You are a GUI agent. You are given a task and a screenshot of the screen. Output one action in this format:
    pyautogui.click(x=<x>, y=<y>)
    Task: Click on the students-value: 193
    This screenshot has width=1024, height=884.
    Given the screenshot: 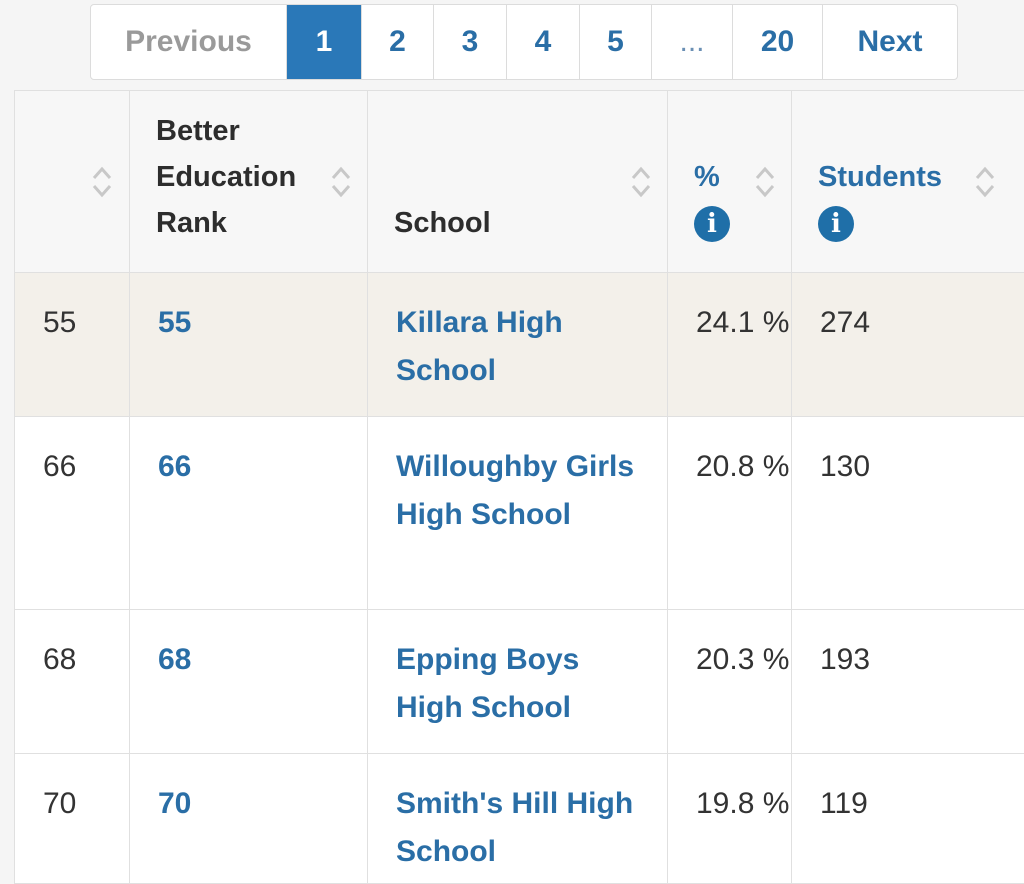 What is the action you would take?
    pyautogui.click(x=908, y=682)
    